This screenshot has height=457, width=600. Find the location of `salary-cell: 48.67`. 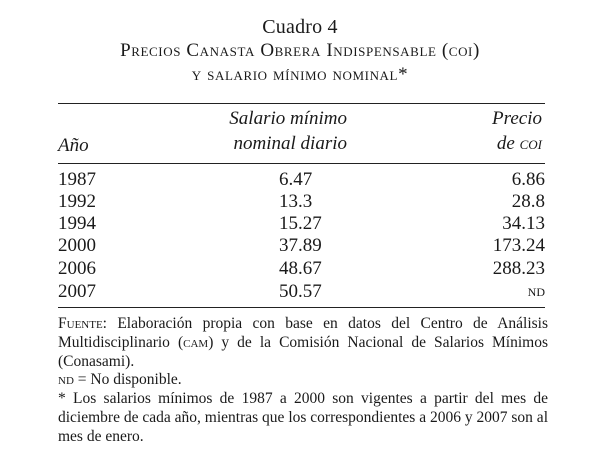

salary-cell: 48.67 is located at coordinates (300, 268).